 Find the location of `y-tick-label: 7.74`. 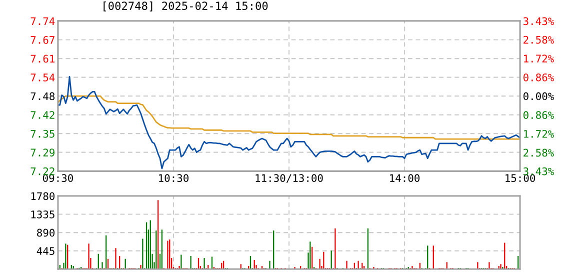

y-tick-label: 7.74 is located at coordinates (42, 21).